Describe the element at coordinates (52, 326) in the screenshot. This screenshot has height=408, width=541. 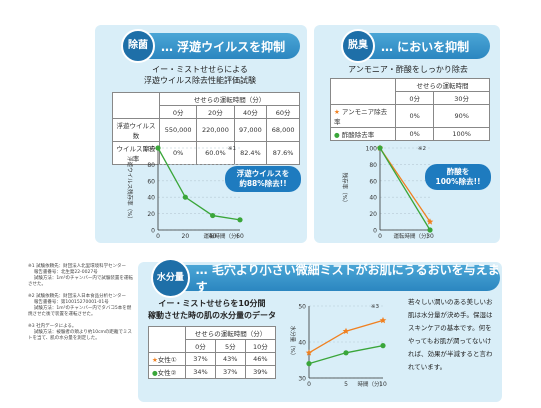
I see `footnote: ※3 社内データによる。` at that location.